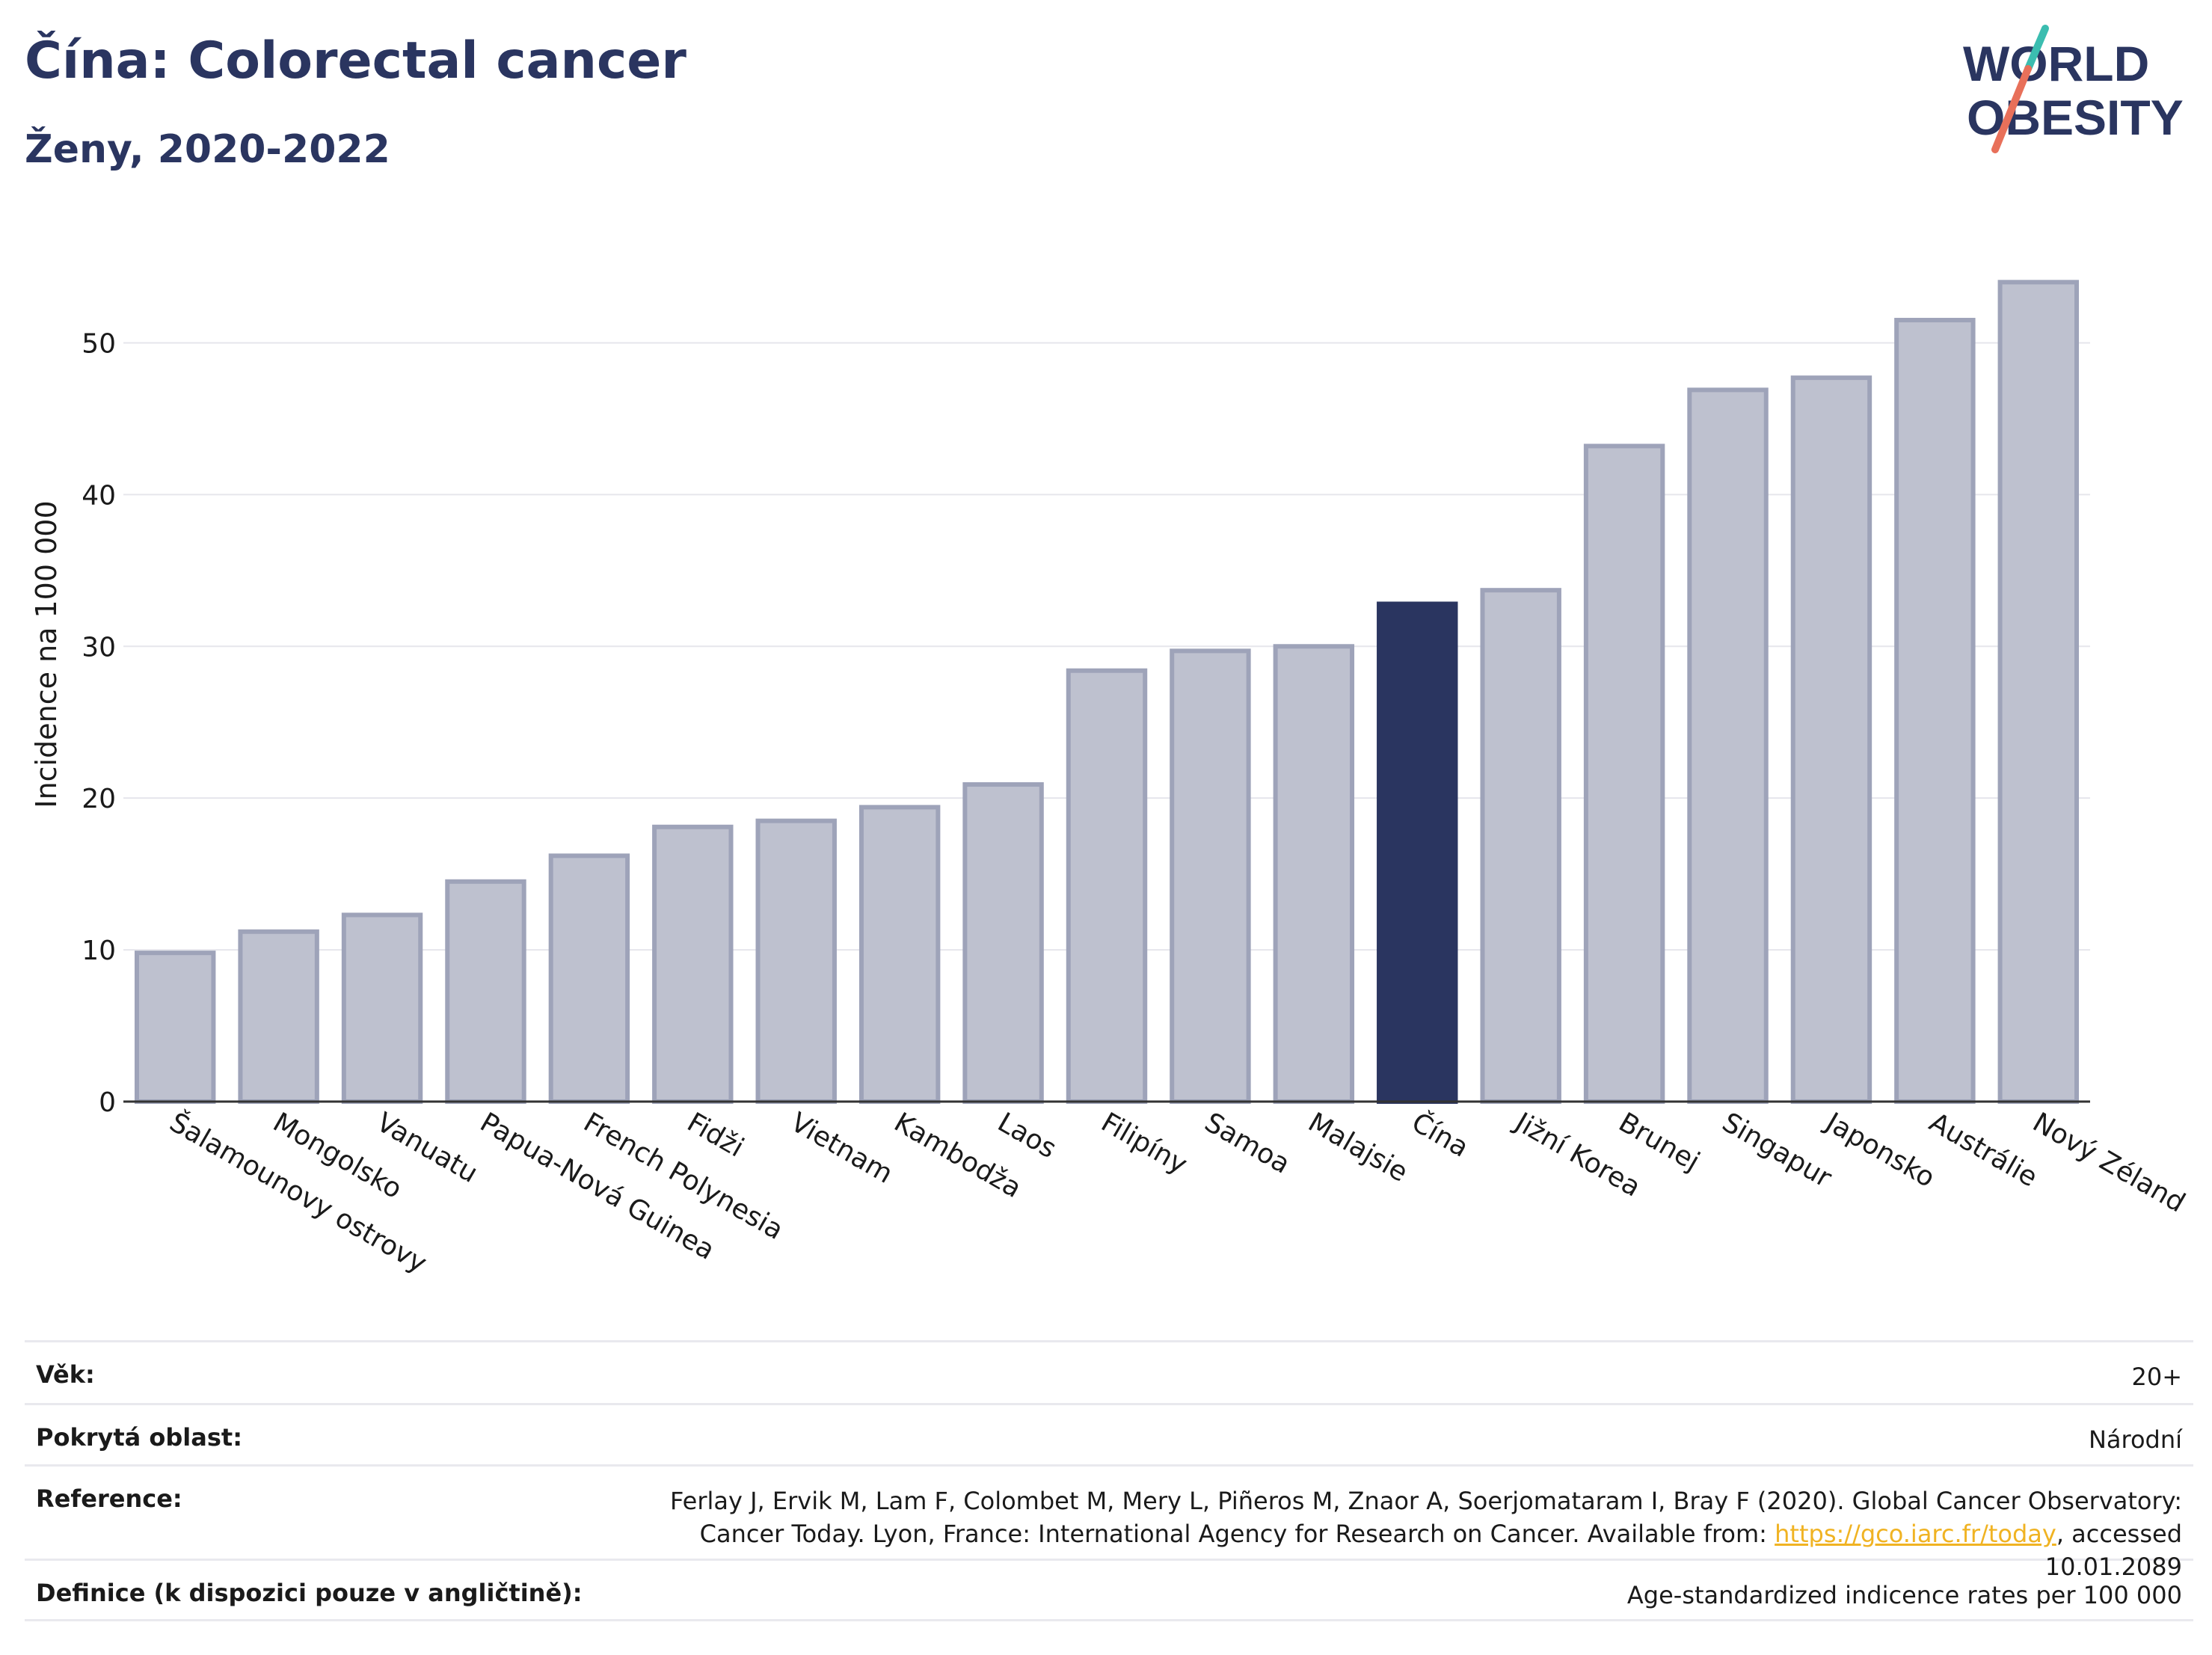 Image resolution: width=2212 pixels, height=1655 pixels. Describe the element at coordinates (99, 723) in the screenshot. I see `y-axis-ticks: 0 10 20 30 40 50` at that location.